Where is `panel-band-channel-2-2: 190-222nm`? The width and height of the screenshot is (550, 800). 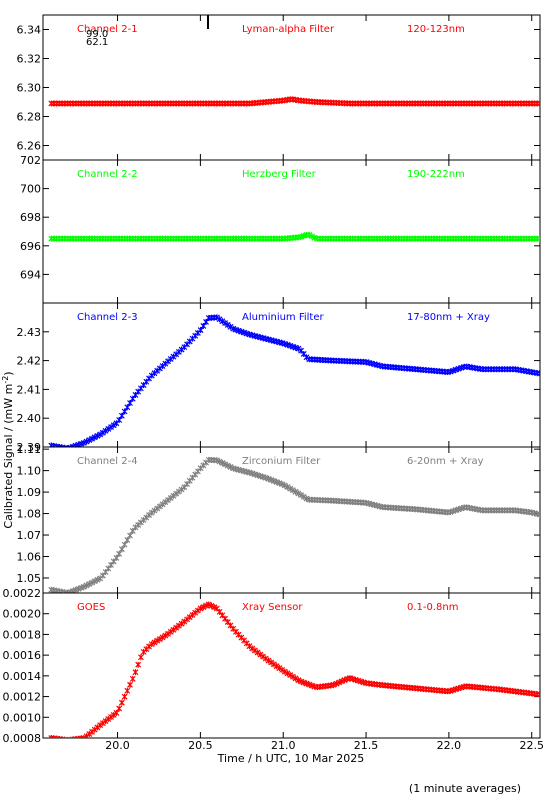
panel-band-channel-2-2: 190-222nm is located at coordinates (436, 174).